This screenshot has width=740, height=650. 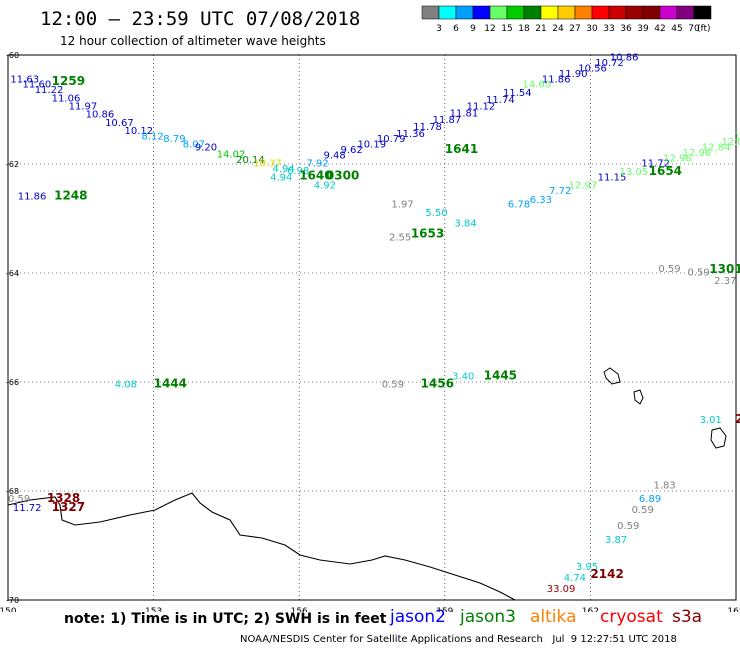 What do you see at coordinates (606, 574) in the screenshot?
I see `observation-time-label: 2142` at bounding box center [606, 574].